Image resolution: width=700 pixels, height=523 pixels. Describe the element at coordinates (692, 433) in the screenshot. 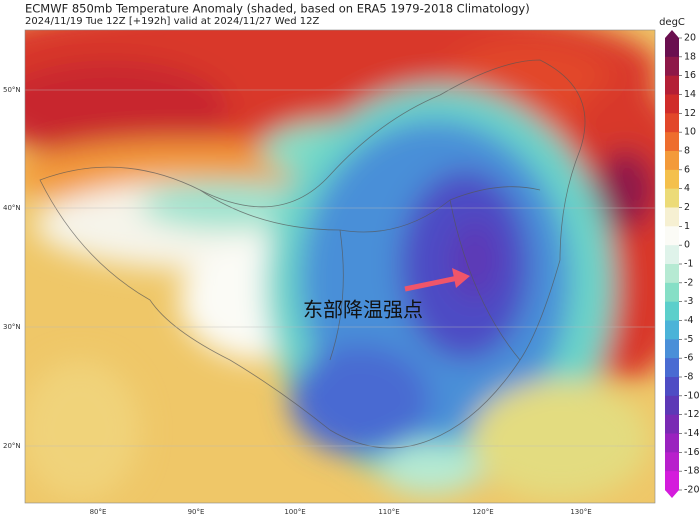

I see `colorbar-tick-label: -14` at that location.